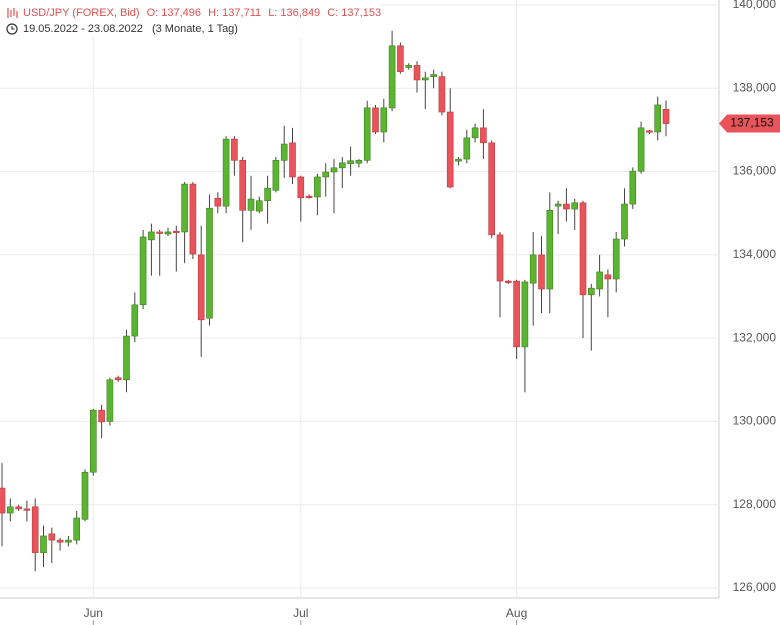 This screenshot has height=625, width=780. Describe the element at coordinates (174, 13) in the screenshot. I see `ohlc: O: 137,496` at that location.